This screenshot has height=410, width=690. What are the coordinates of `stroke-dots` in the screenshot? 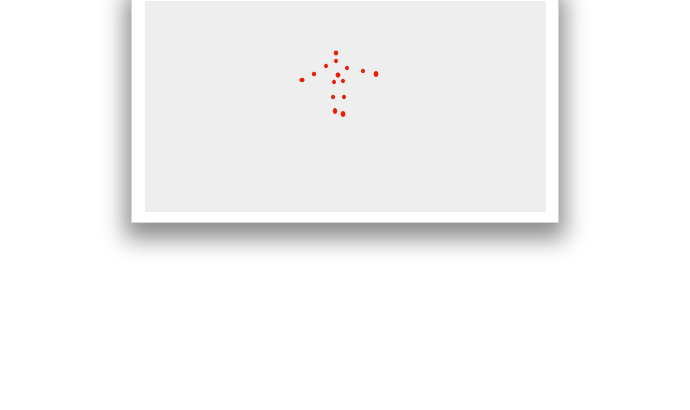 It's located at (339, 83).